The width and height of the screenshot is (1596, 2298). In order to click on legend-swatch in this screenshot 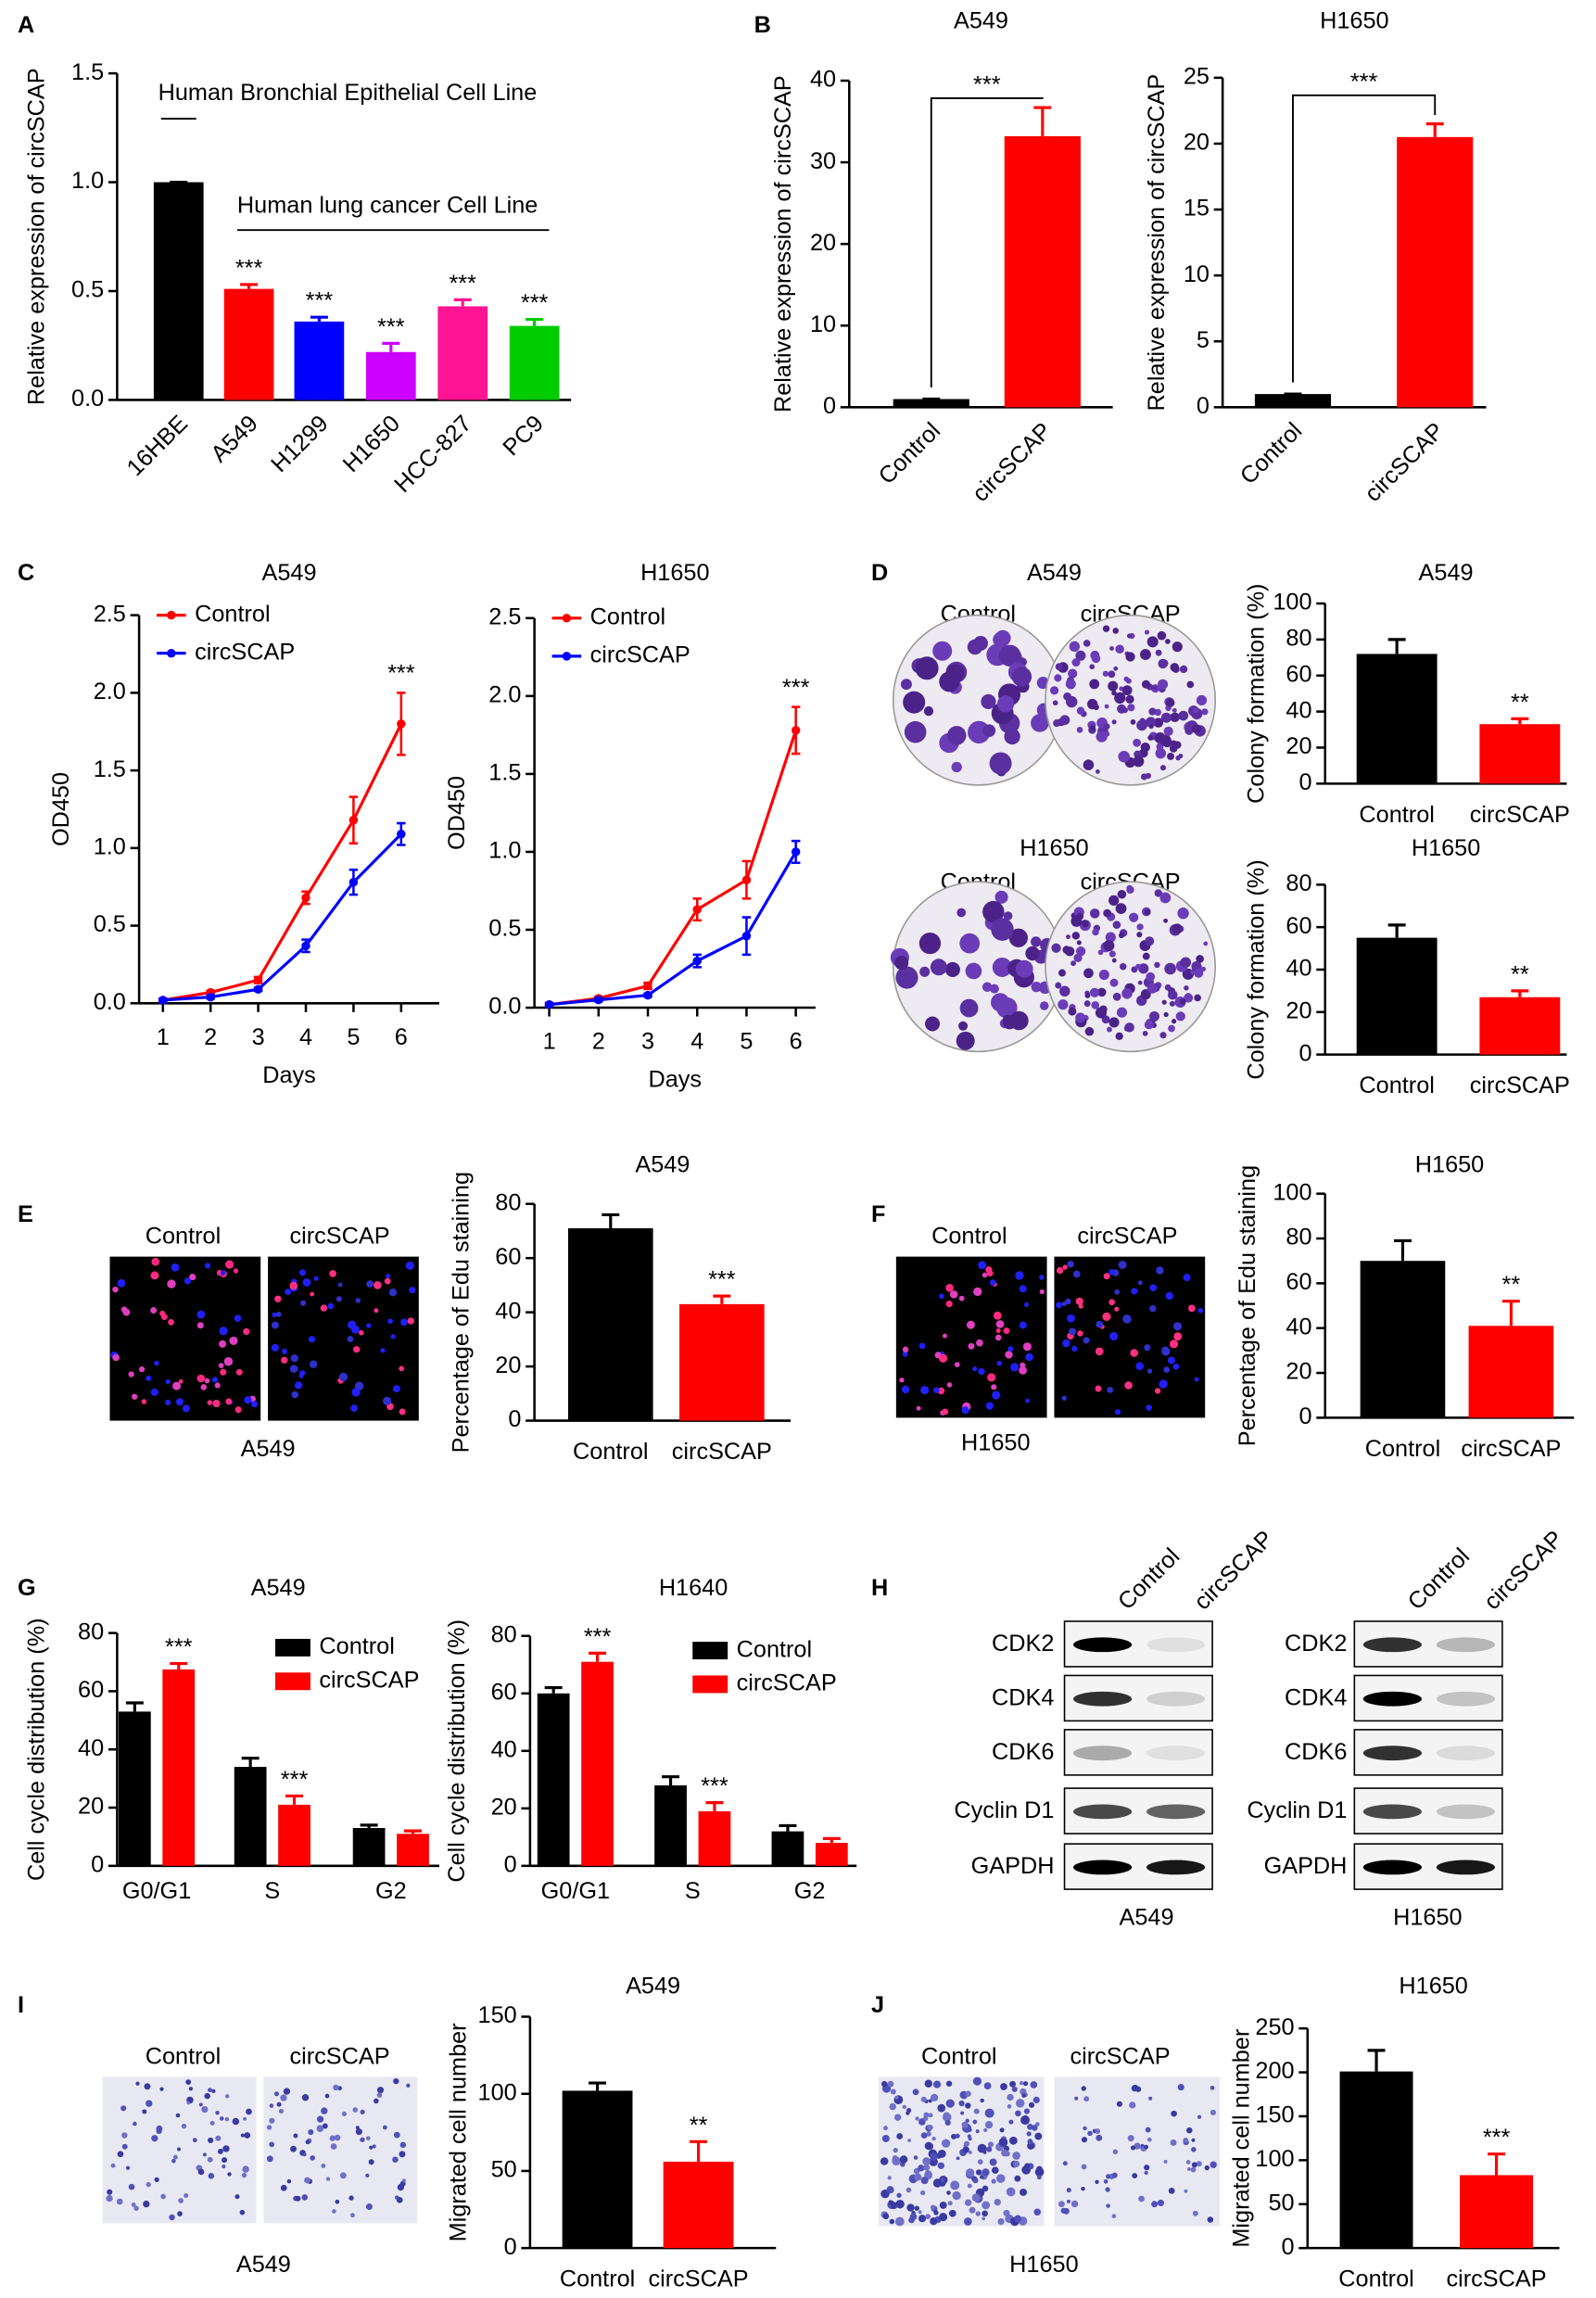, I will do `click(710, 1651)`.